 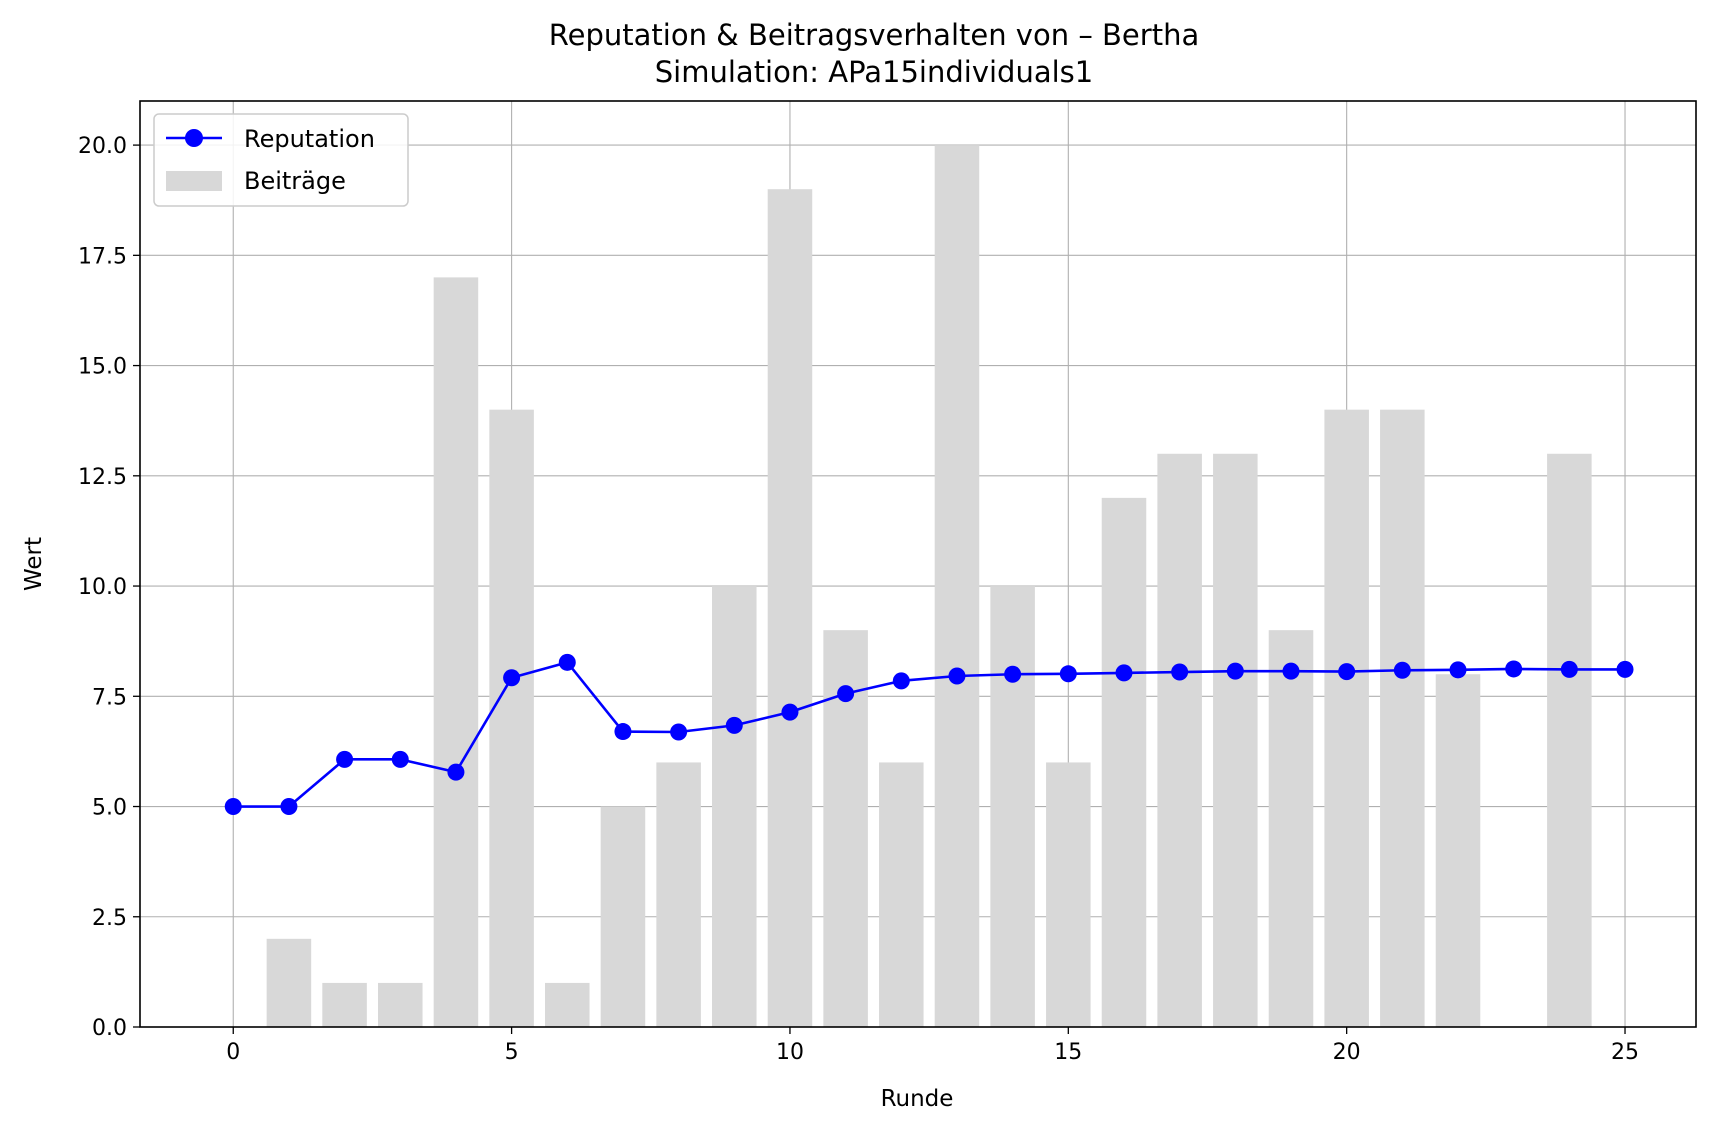 What do you see at coordinates (1347, 1052) in the screenshot?
I see `x-tick-label: 20` at bounding box center [1347, 1052].